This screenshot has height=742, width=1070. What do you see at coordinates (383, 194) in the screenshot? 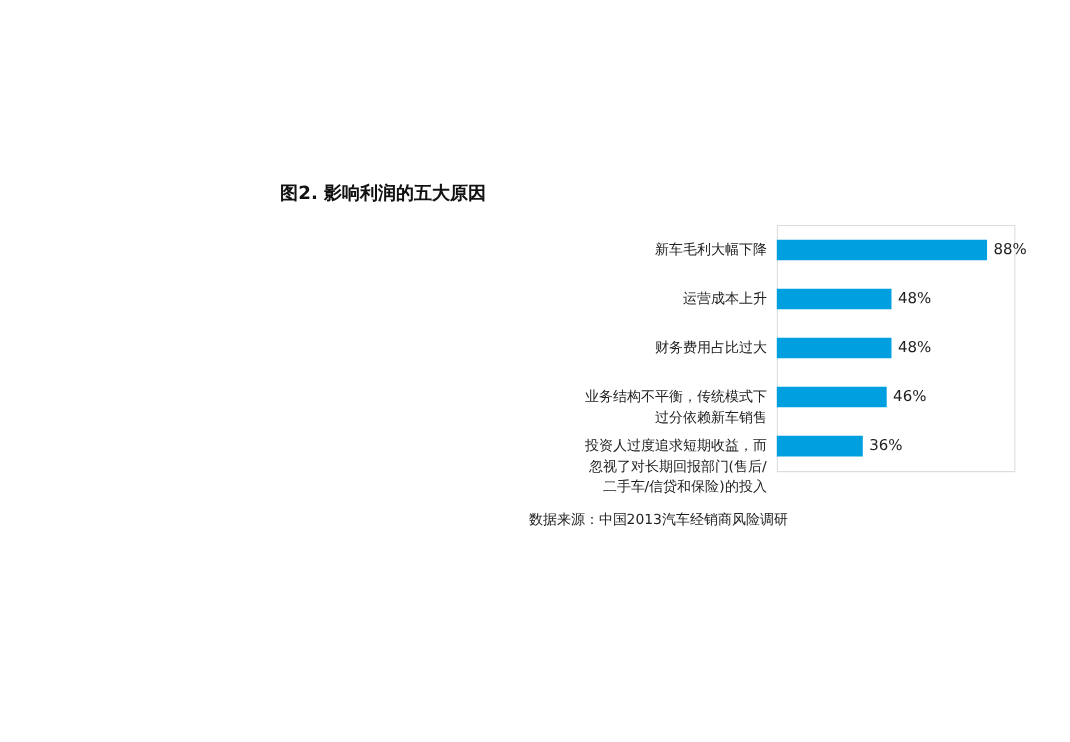
I see `text: 图2. 影响利润的五大原因` at bounding box center [383, 194].